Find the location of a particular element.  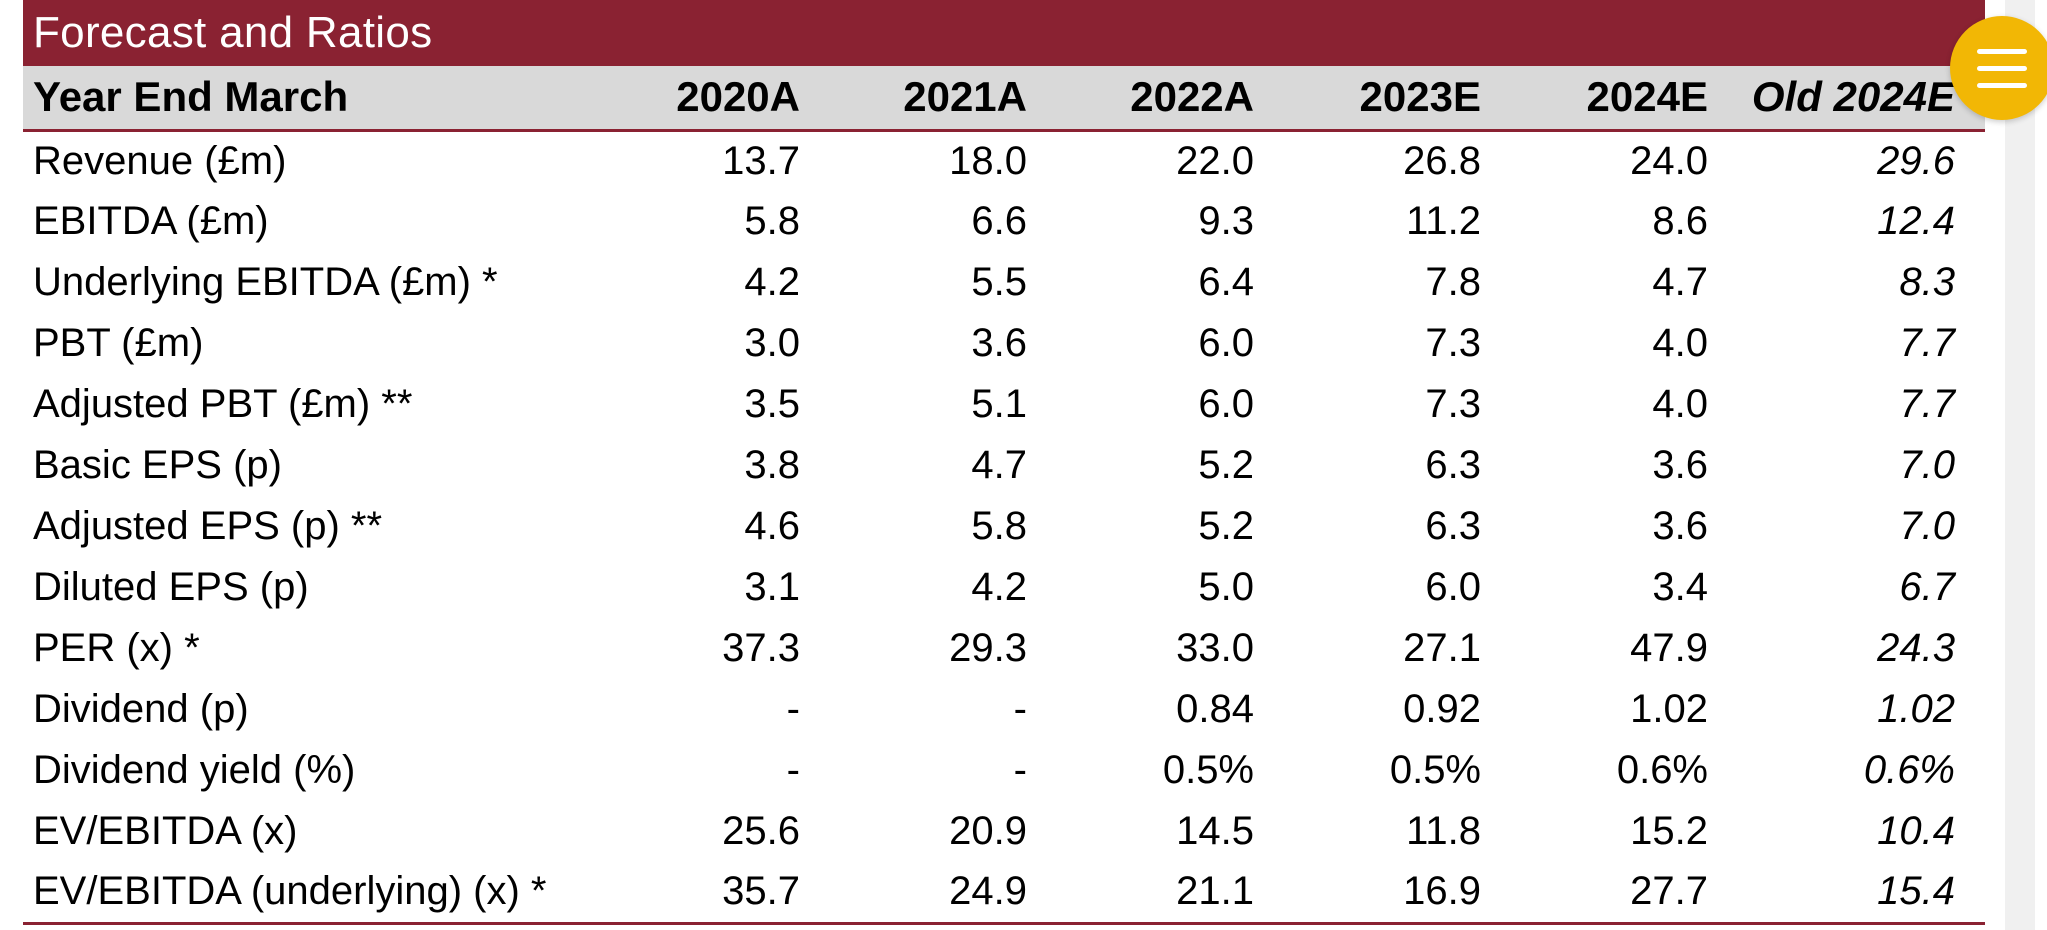

row-label: Dividend yield (%) is located at coordinates (194, 770).